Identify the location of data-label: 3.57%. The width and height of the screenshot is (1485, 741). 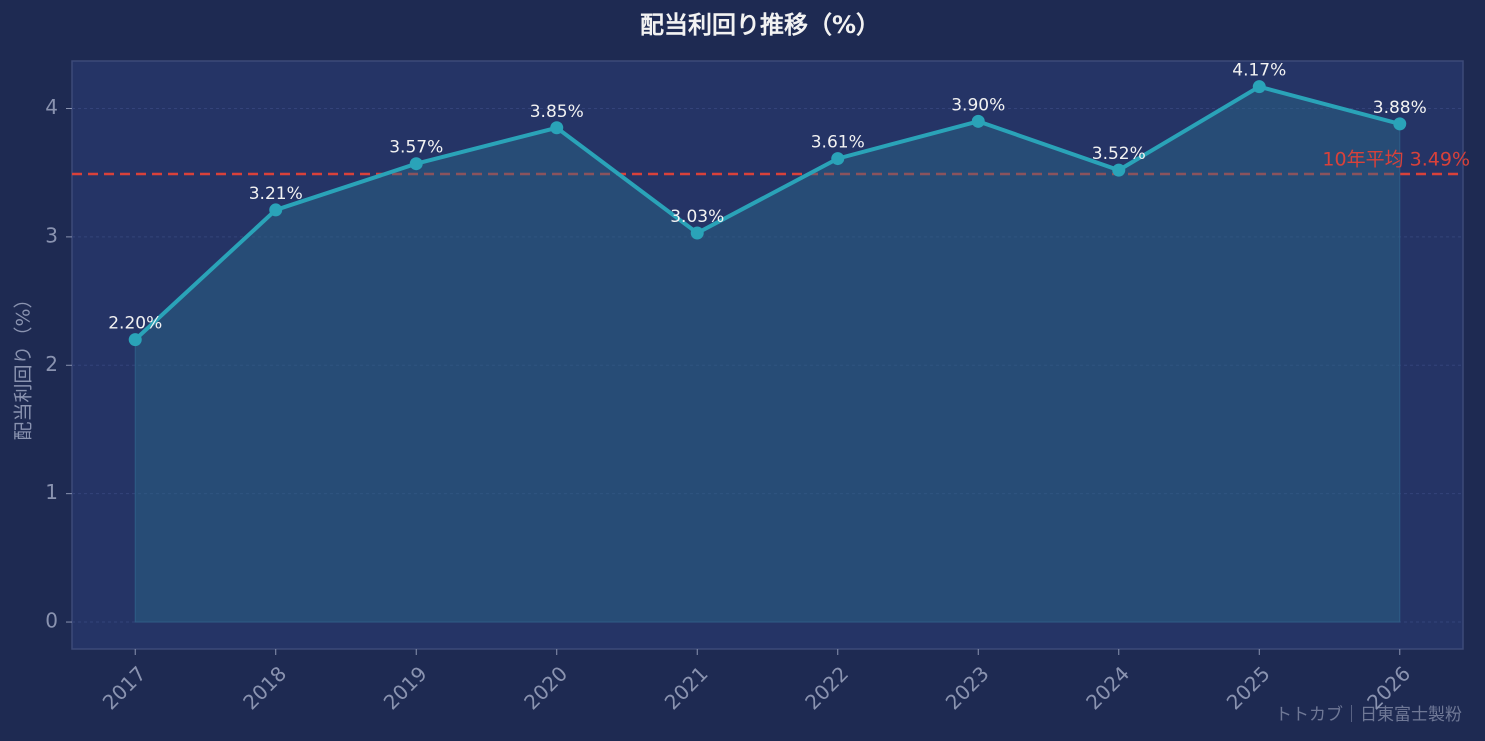
(416, 148).